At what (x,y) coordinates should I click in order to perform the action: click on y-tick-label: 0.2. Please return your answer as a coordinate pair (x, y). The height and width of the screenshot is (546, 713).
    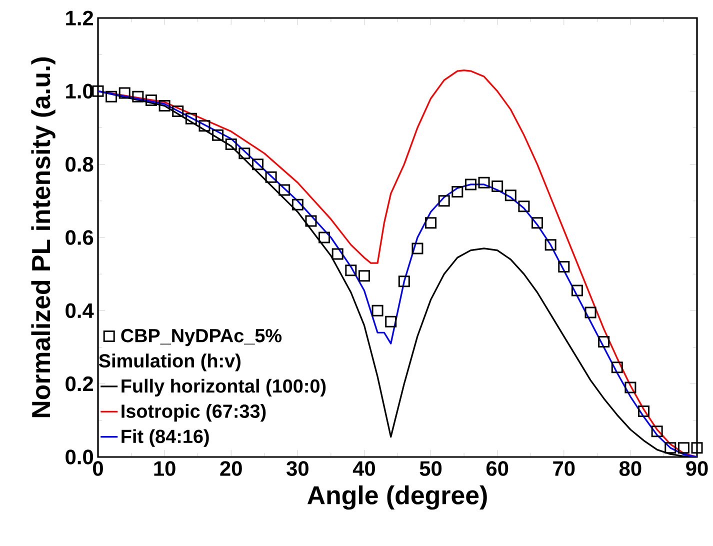
    Looking at the image, I should click on (80, 384).